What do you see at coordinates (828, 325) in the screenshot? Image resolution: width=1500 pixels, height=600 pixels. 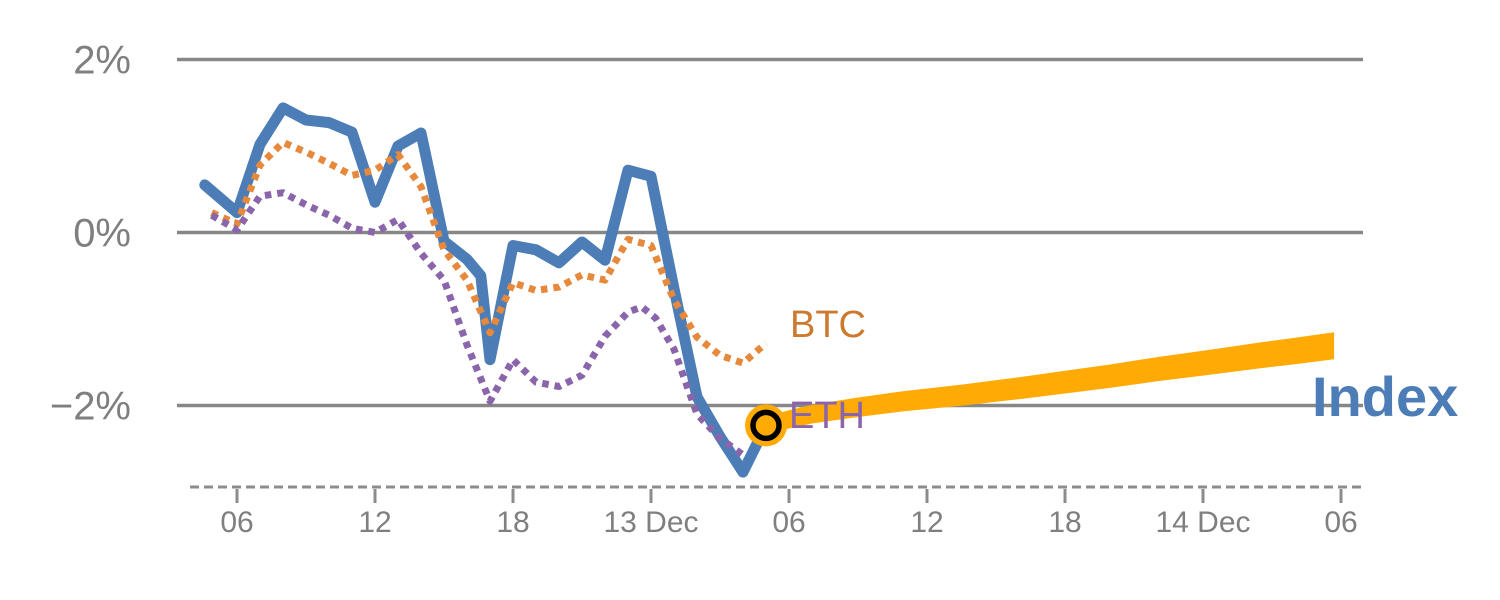 I see `btc-series-label: BTC` at bounding box center [828, 325].